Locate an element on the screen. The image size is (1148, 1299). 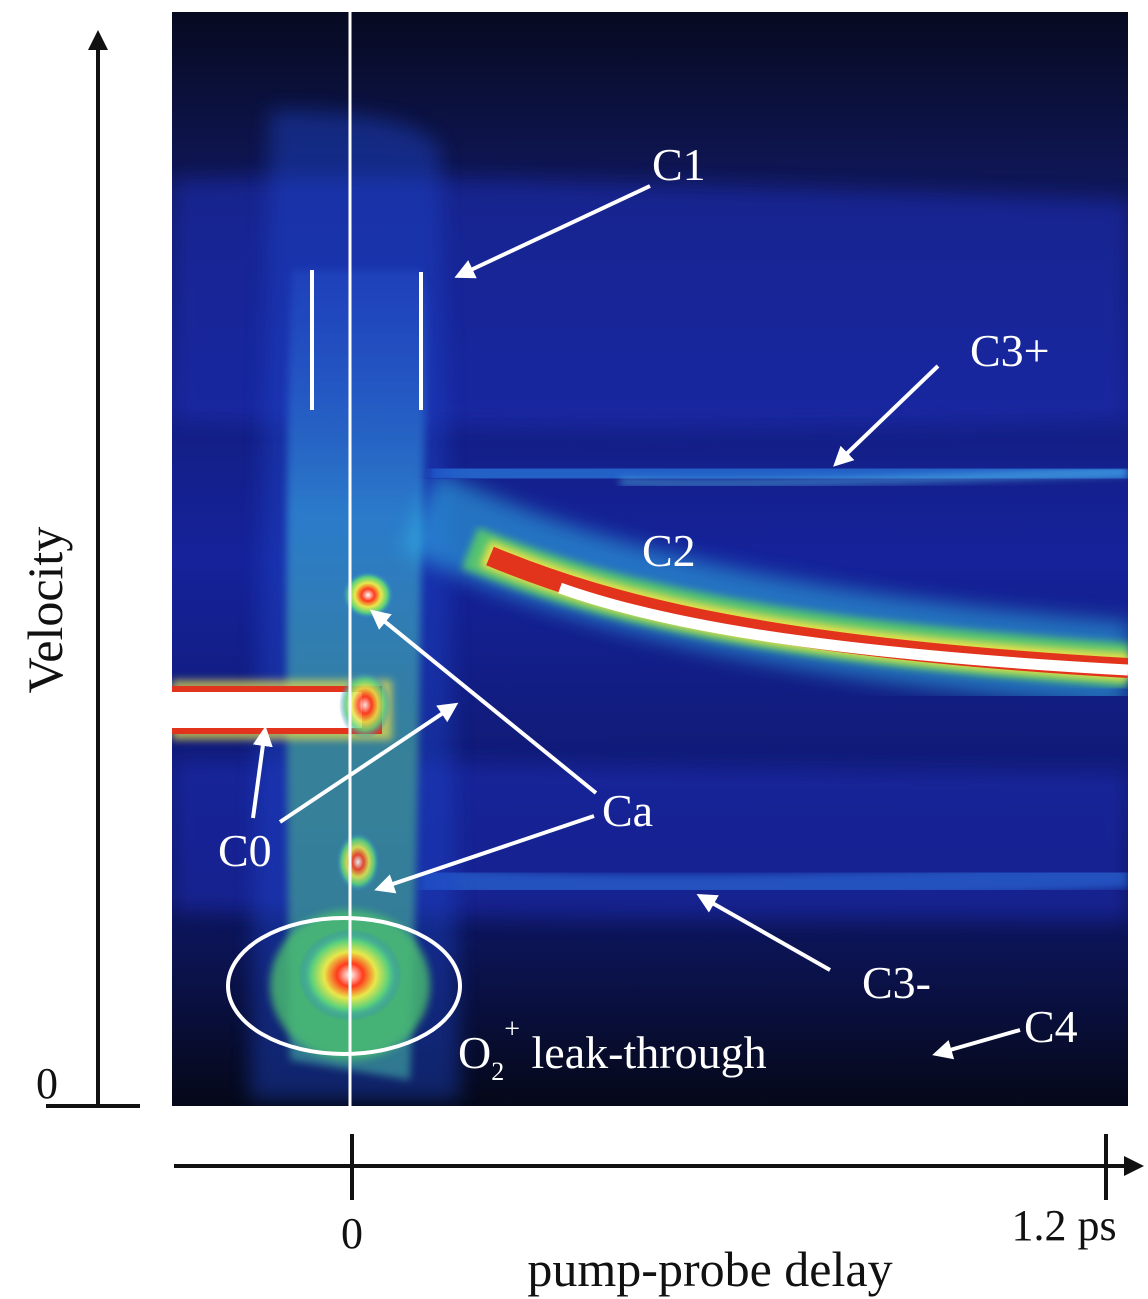
y-axis: 0 Velocity is located at coordinates (78, 569).